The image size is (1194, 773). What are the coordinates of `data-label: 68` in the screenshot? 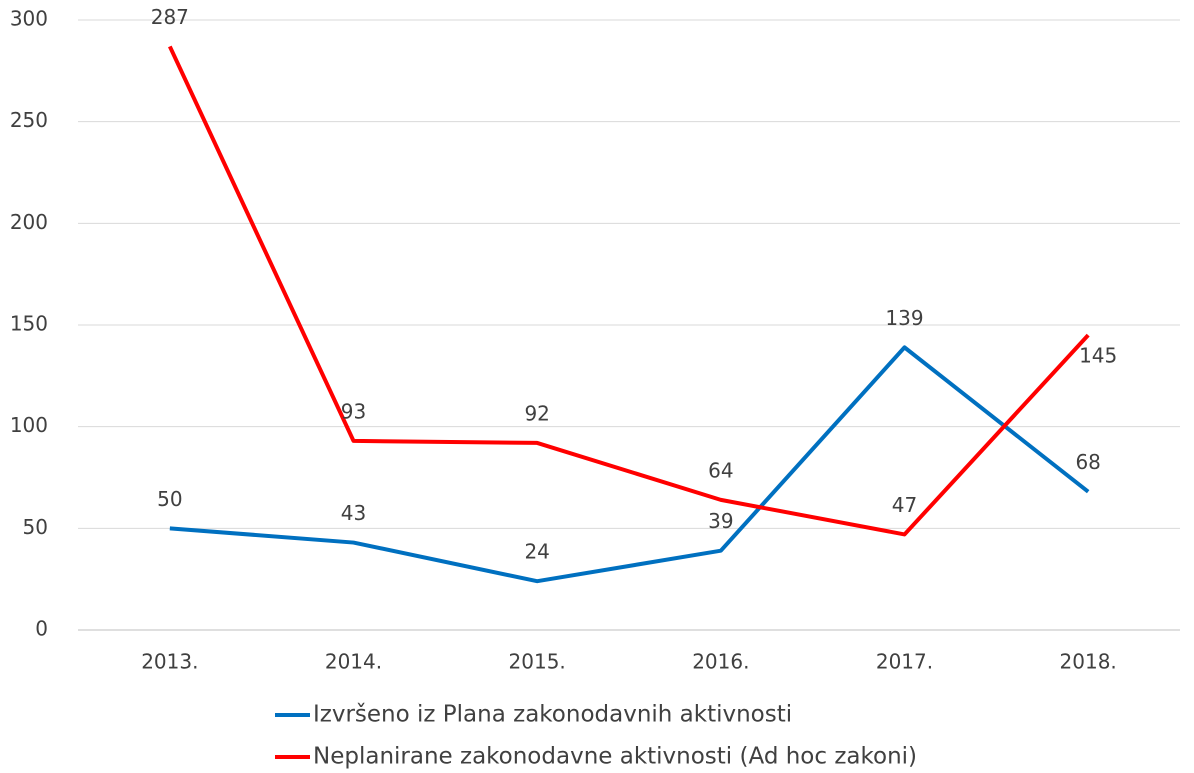 It's located at (1087, 462).